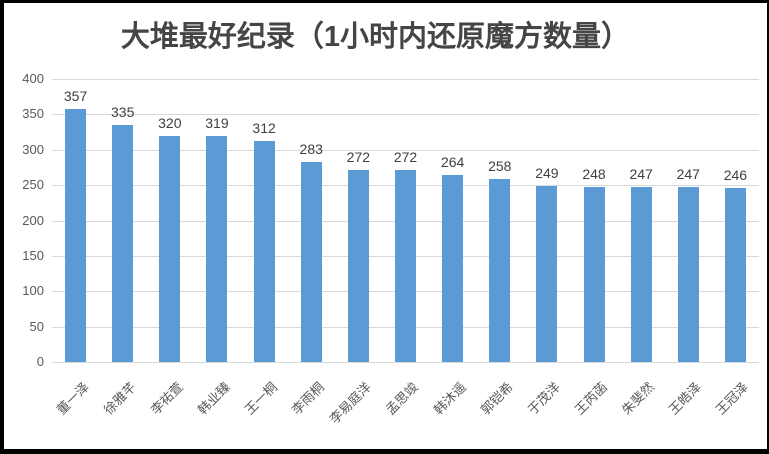  What do you see at coordinates (590, 398) in the screenshot?
I see `x-axis-label-text: 王芮菡` at bounding box center [590, 398].